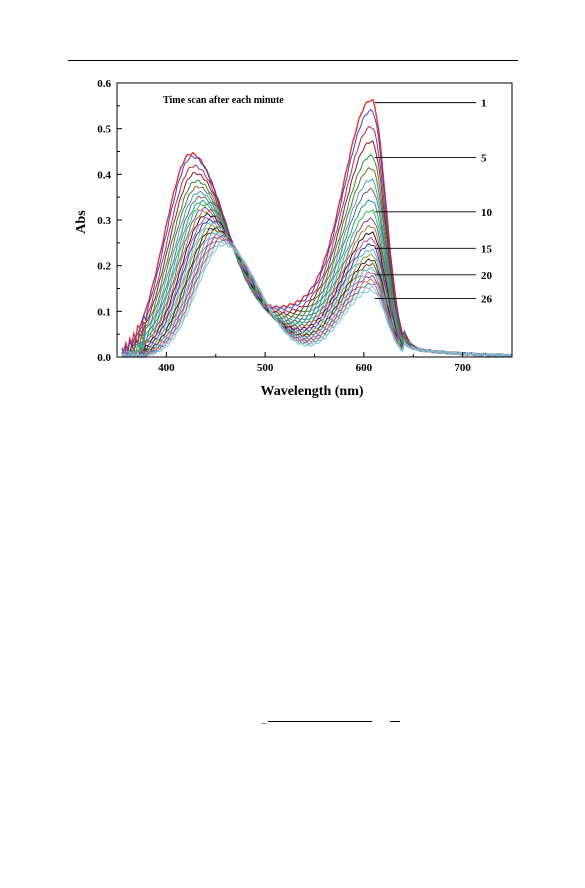 The width and height of the screenshot is (585, 888). What do you see at coordinates (223, 100) in the screenshot?
I see `chart-annotation: Time scan after each minute` at bounding box center [223, 100].